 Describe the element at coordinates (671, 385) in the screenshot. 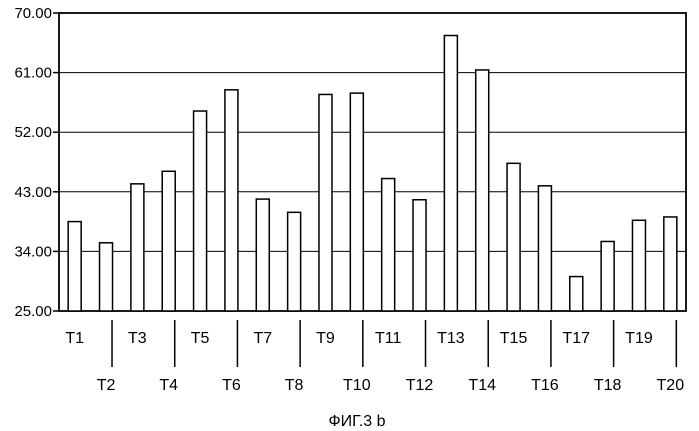

I see `x-tick-label: T20` at that location.